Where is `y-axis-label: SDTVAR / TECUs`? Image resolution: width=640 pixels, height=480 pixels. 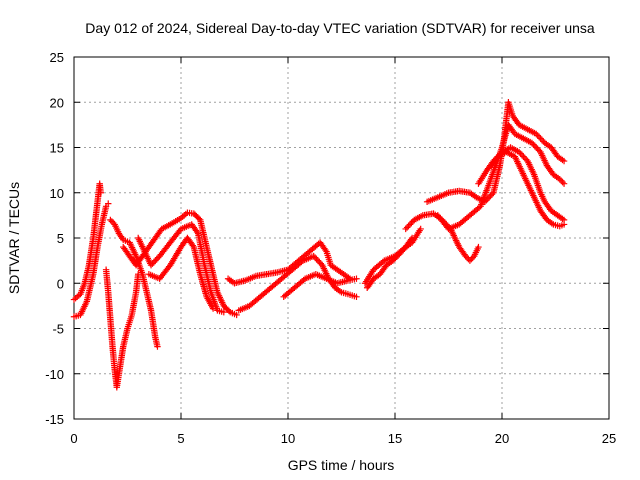
y-axis-label: SDTVAR / TECUs is located at coordinates (14, 238).